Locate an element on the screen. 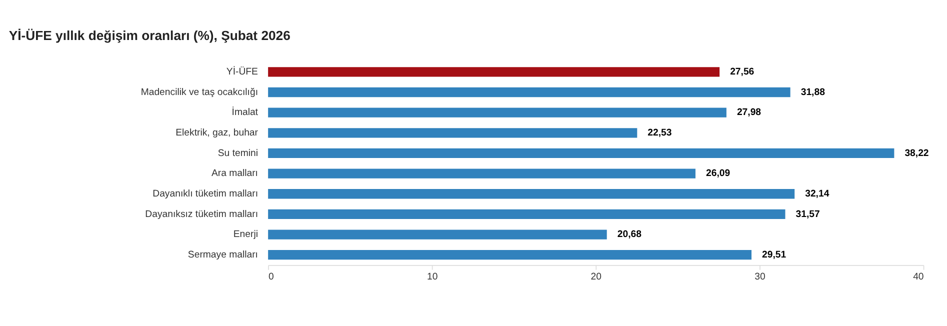 The image size is (947, 326). data-label: 38,22 is located at coordinates (916, 153).